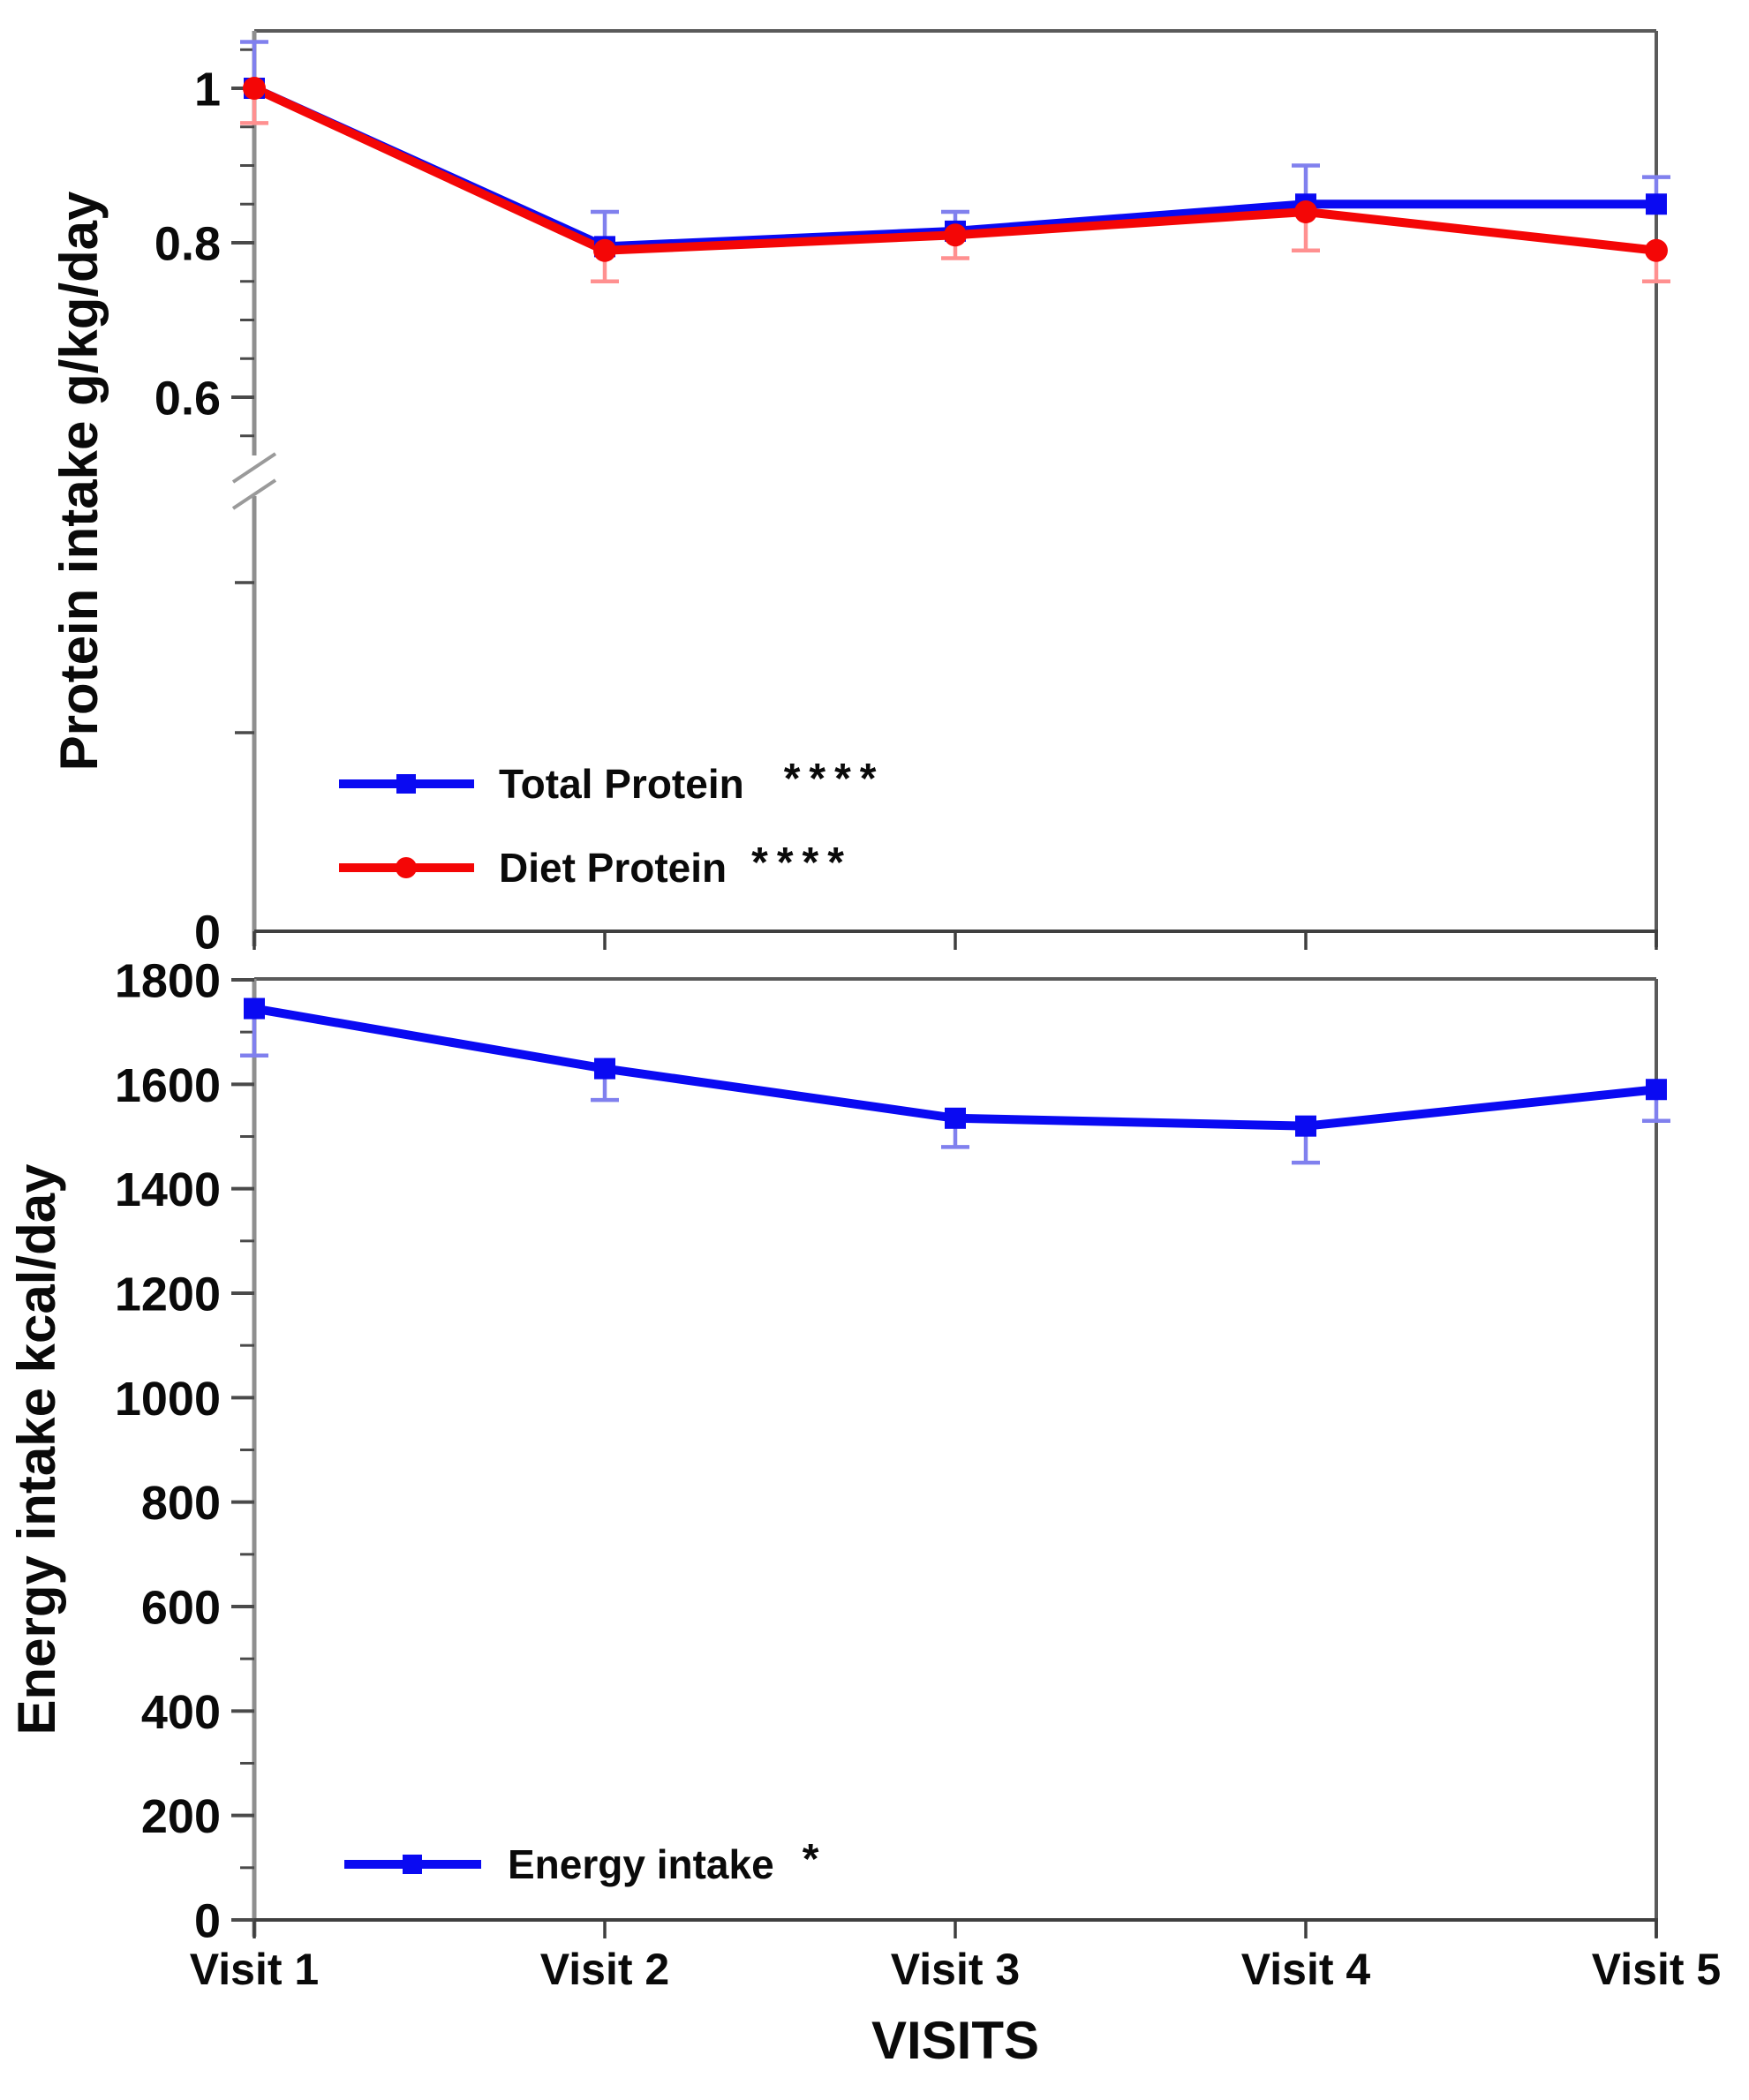 The image size is (1749, 2100). Describe the element at coordinates (208, 89) in the screenshot. I see `y-tick-label: 1` at that location.